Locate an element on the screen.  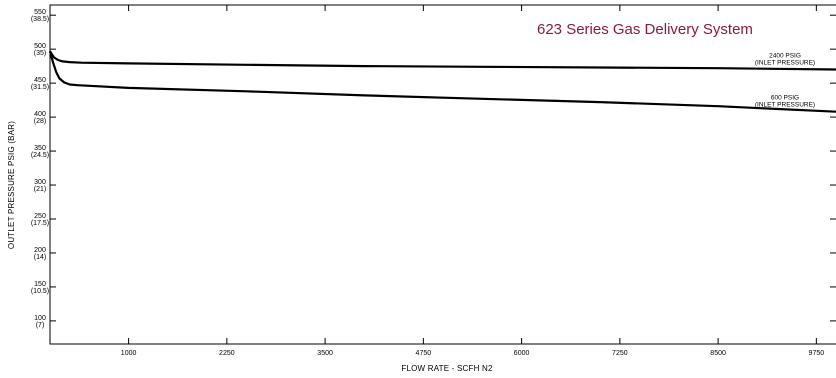
y-tick-label: 500 is located at coordinates (40, 46).